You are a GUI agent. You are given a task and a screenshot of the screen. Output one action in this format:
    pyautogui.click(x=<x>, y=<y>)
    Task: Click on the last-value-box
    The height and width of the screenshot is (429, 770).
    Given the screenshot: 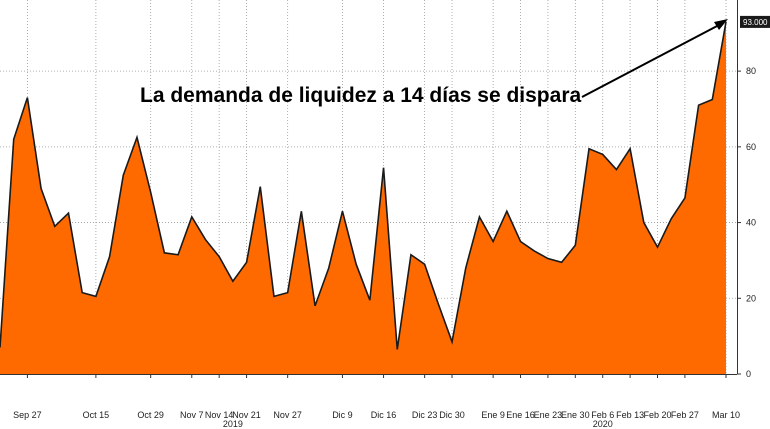 What is the action you would take?
    pyautogui.click(x=755, y=21)
    